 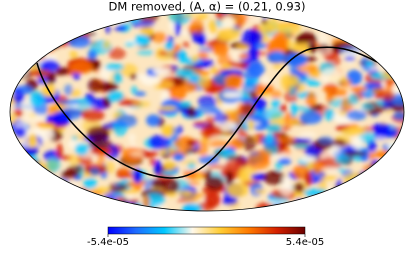 What do you see at coordinates (206, 230) in the screenshot?
I see `colorbar` at bounding box center [206, 230].